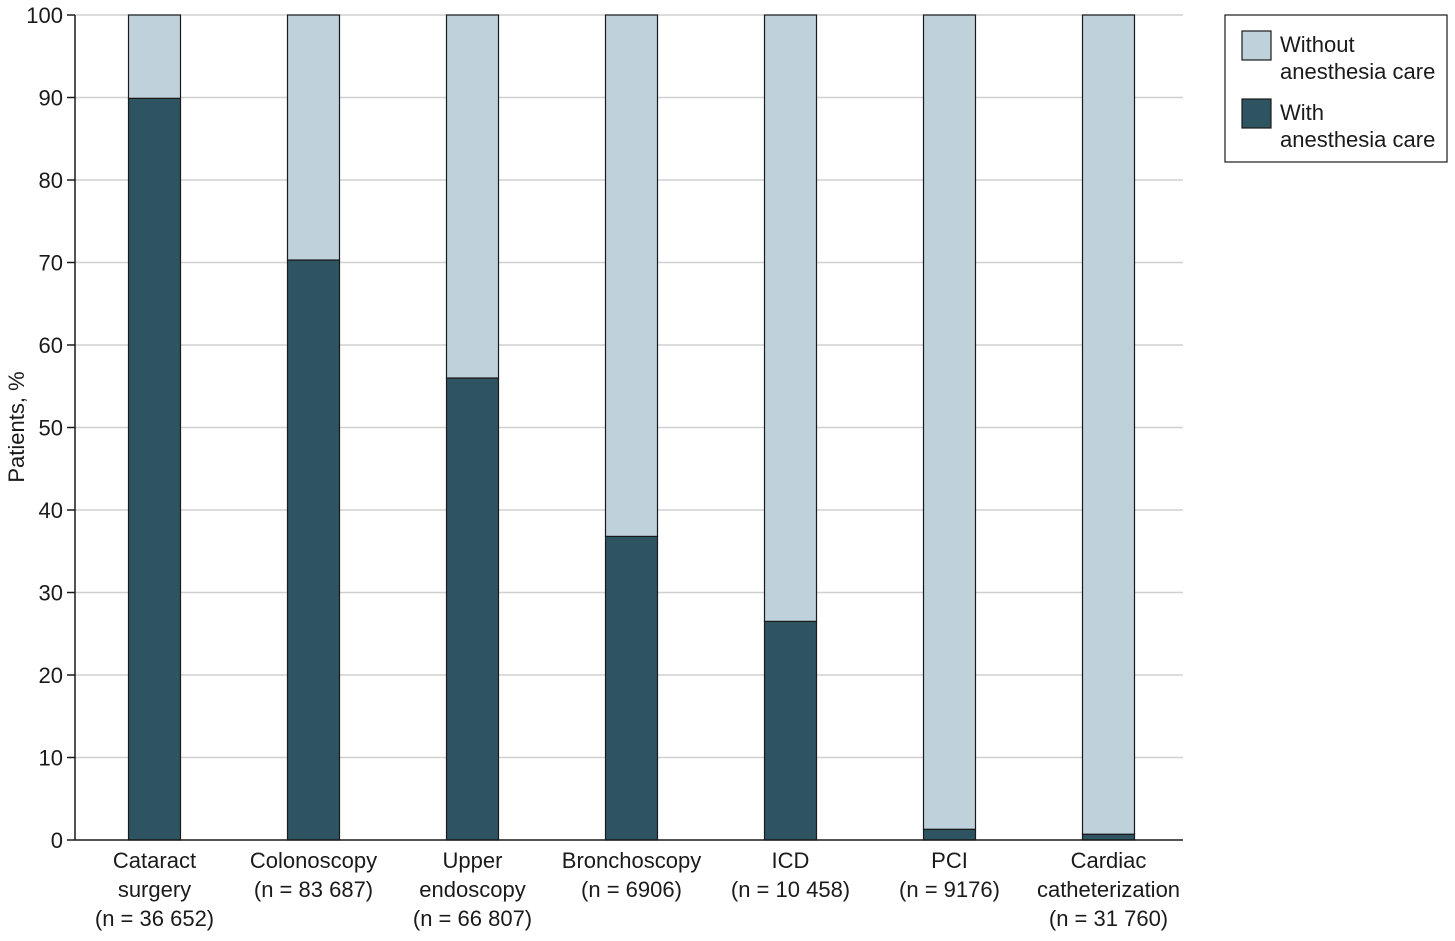 Image resolution: width=1455 pixels, height=941 pixels. I want to click on x-category-label: ICD, so click(791, 860).